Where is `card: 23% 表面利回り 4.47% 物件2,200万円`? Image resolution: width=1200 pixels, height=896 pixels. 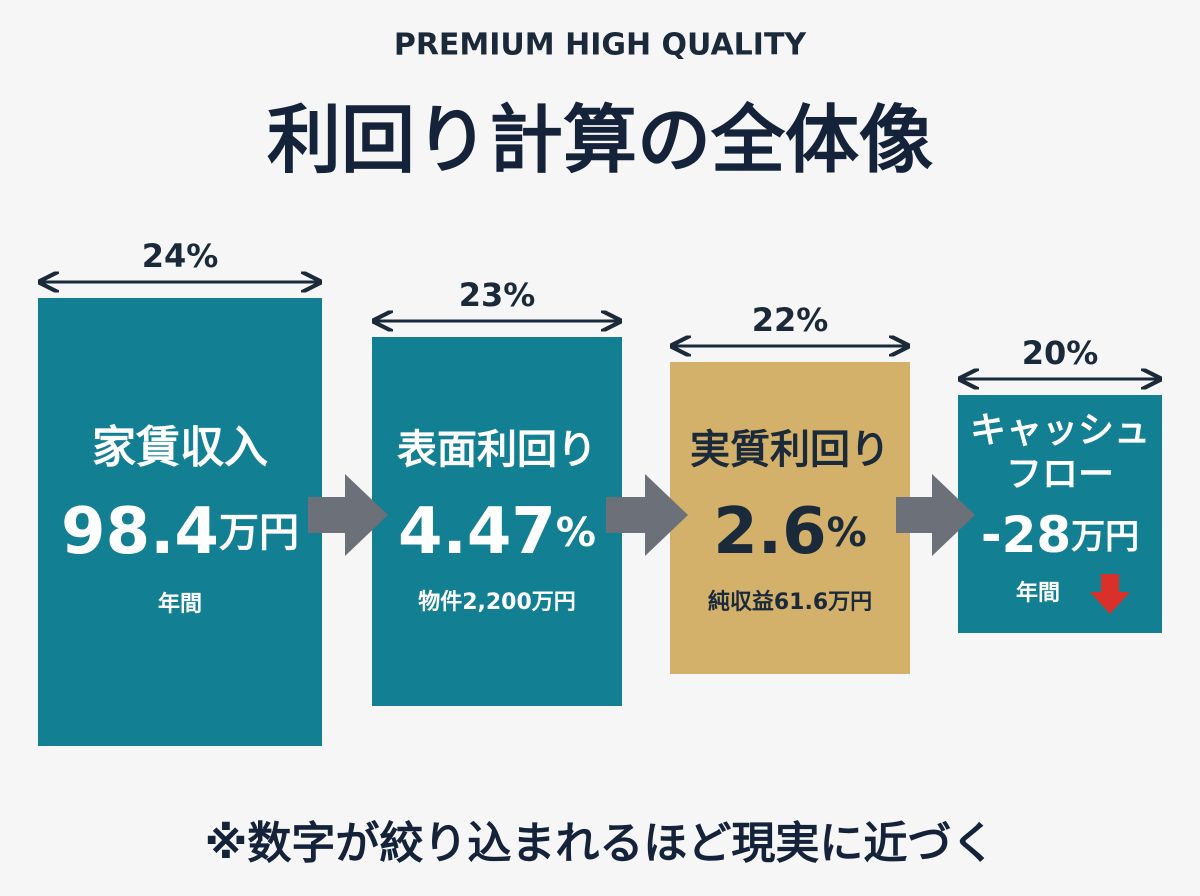
card: 23% 表面利回り 4.47% 物件2,200万円 is located at coordinates (497, 491).